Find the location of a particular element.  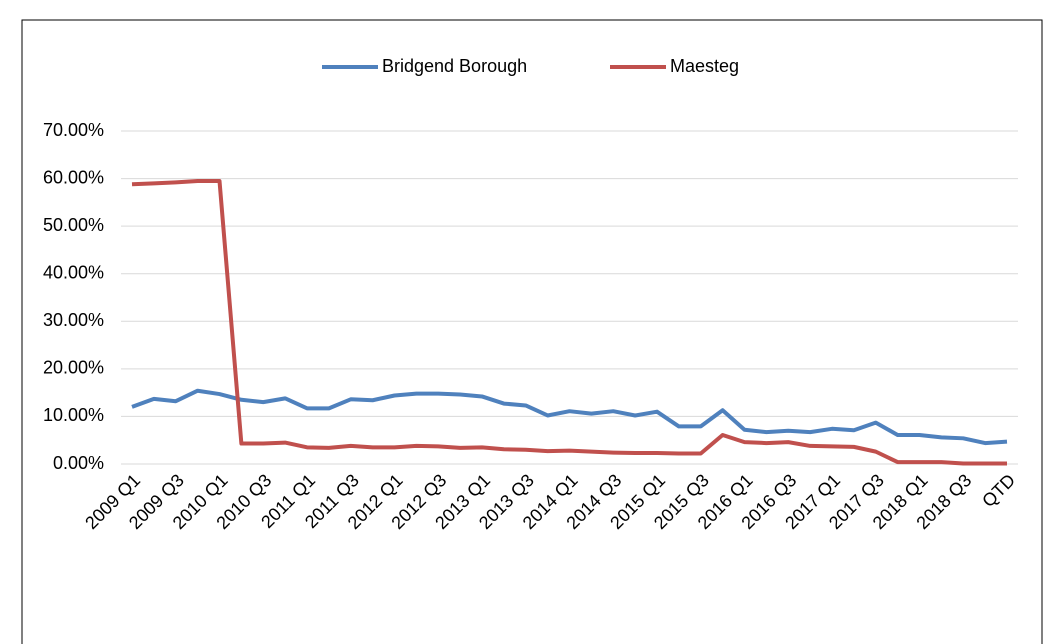

y-tick-label: 70.00% is located at coordinates (73, 130).